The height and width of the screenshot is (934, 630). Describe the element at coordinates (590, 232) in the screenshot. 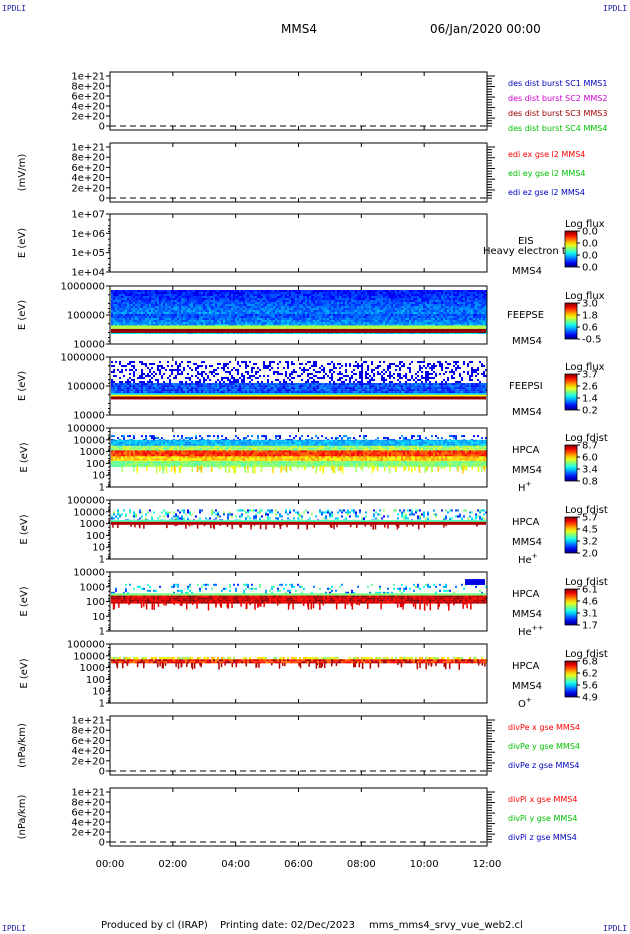

I see `colorbar-tick-label: 0.0` at that location.